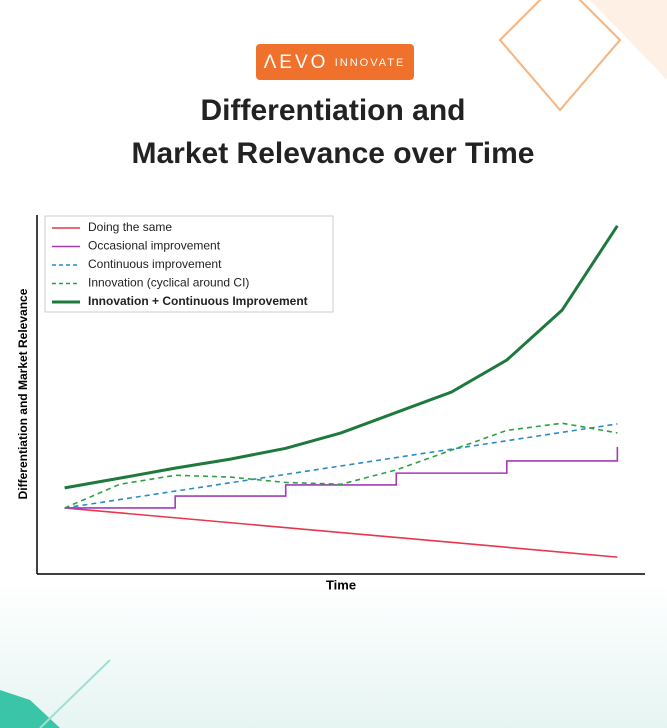  I want to click on legend-label: Innovation + Continuous Improvement, so click(198, 301).